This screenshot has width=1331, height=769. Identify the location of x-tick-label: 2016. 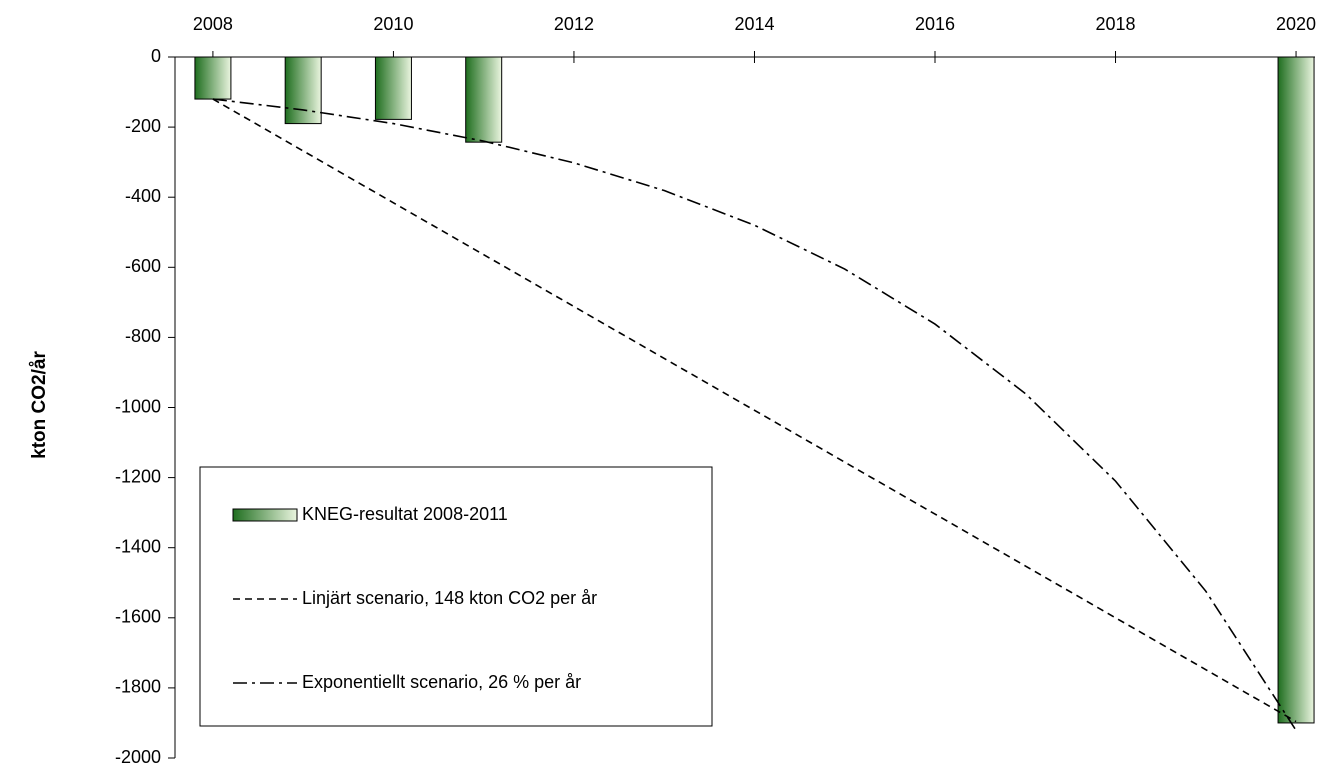
(935, 24).